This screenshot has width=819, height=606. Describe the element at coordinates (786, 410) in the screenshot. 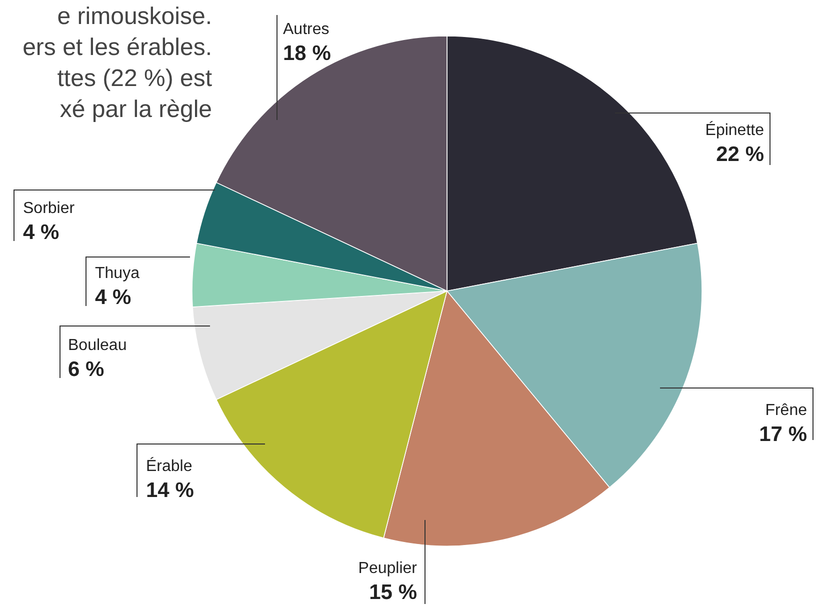

I see `slice-label: Frêne` at that location.